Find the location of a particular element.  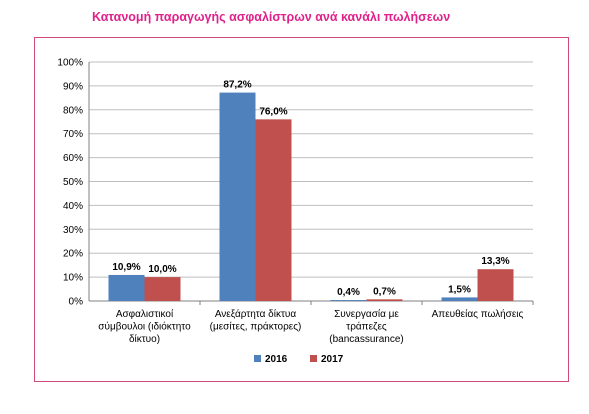

data-label: 10,0% is located at coordinates (162, 269).